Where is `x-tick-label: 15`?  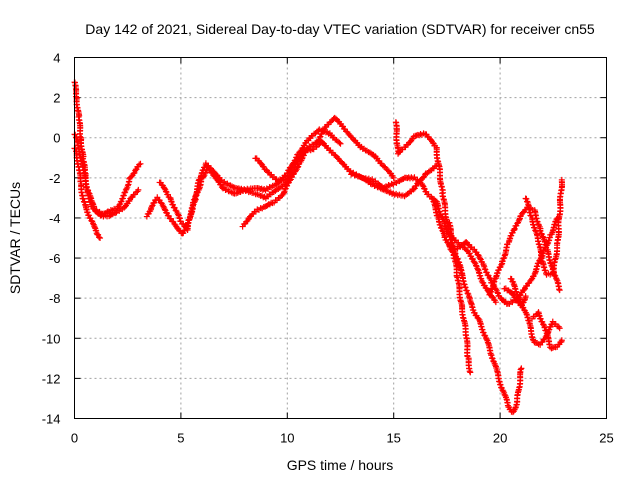 x-tick-label: 15 is located at coordinates (393, 438).